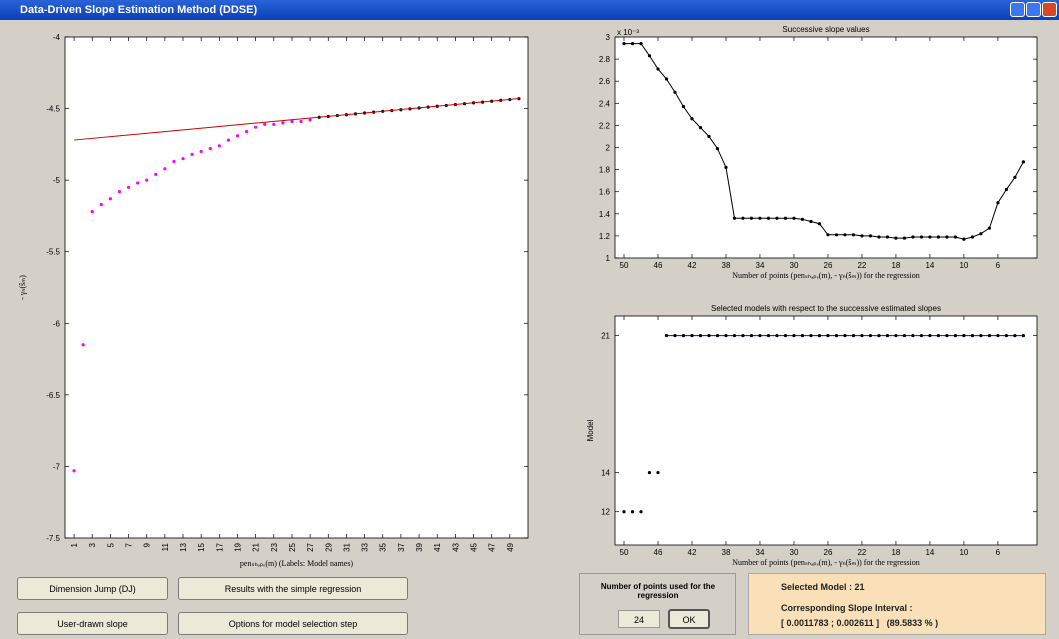 The height and width of the screenshot is (639, 1059). I want to click on points-input: 24, so click(639, 619).